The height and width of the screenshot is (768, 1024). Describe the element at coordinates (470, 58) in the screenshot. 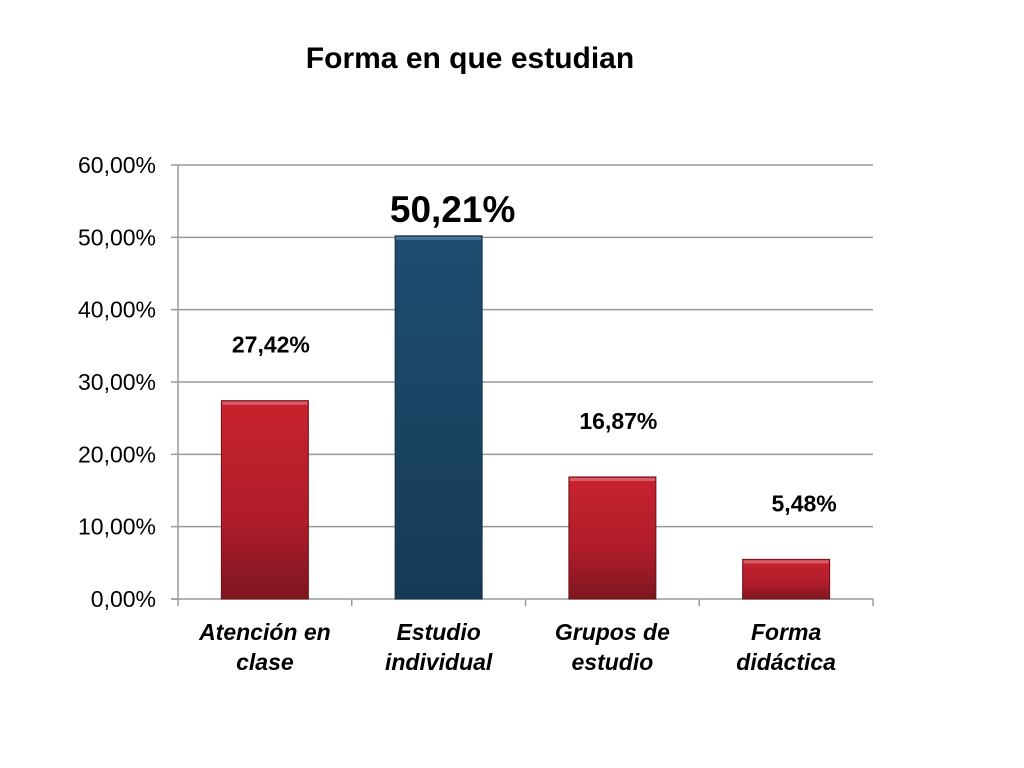

I see `chart-title: Forma en que estudian` at that location.